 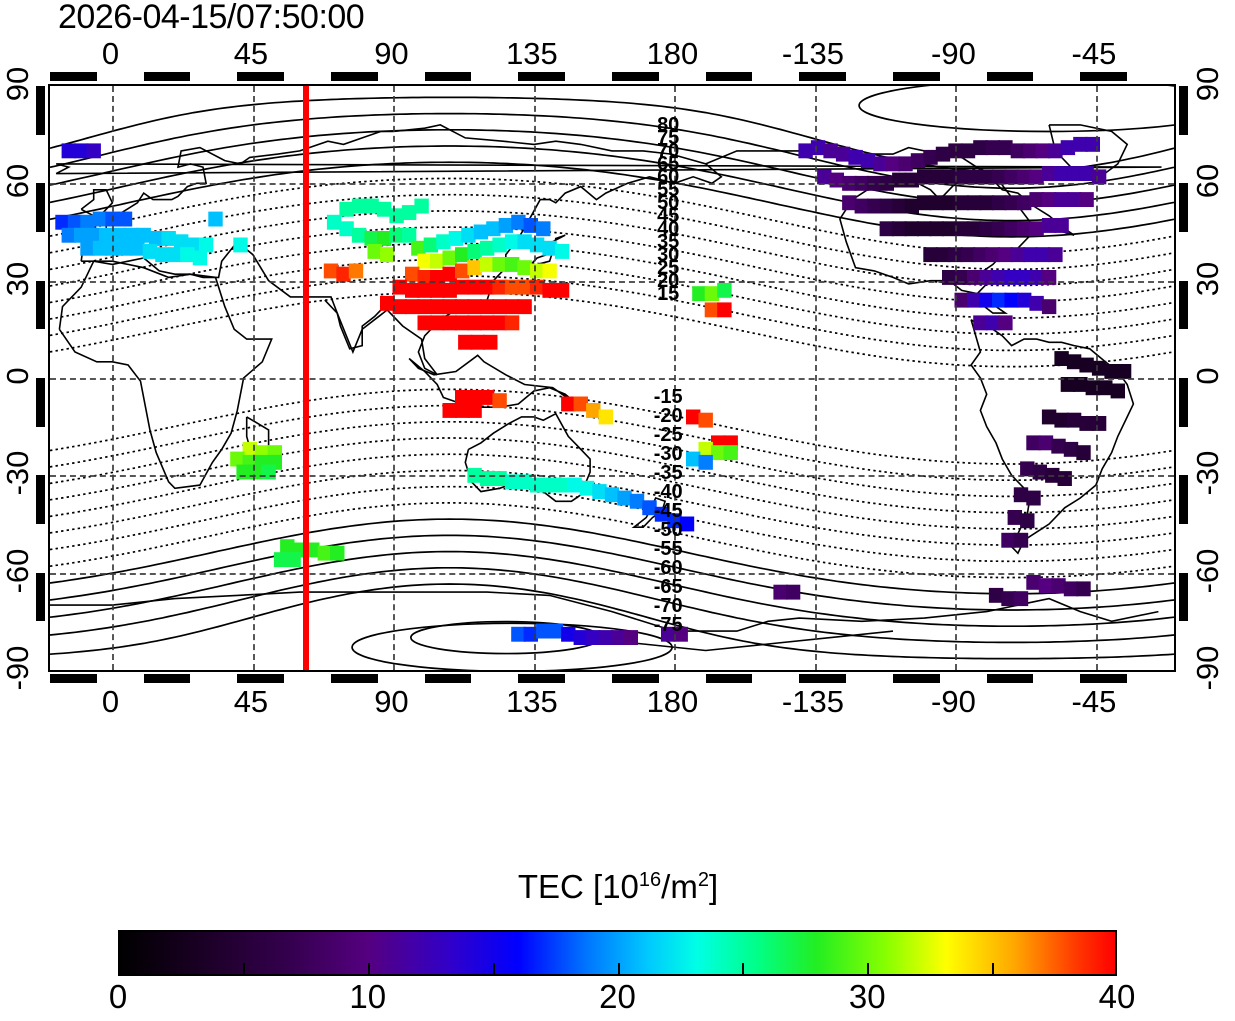 What do you see at coordinates (668, 215) in the screenshot?
I see `maglat-contour-label: 45` at bounding box center [668, 215].